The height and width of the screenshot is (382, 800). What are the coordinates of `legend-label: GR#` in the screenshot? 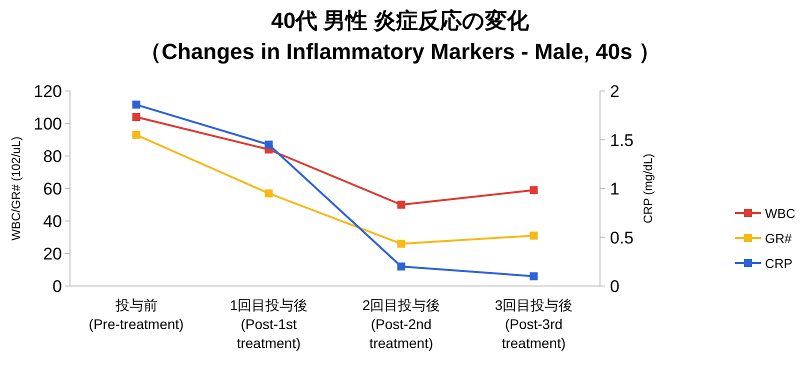 It's located at (778, 238).